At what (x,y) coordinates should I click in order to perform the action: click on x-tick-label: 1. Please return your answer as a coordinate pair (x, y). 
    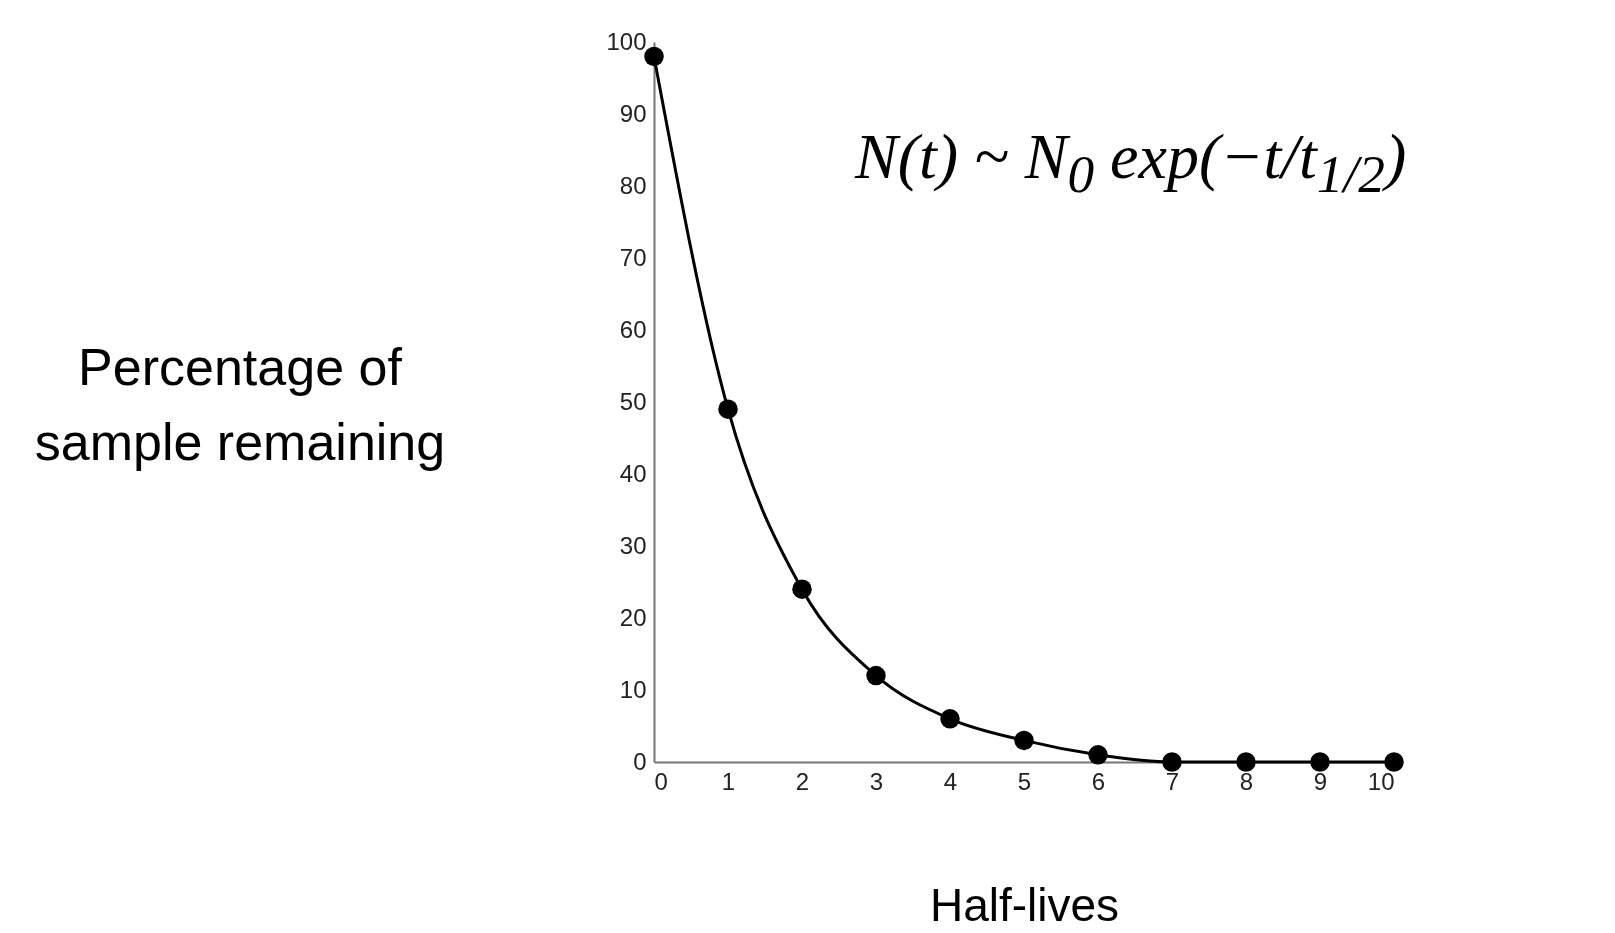
    Looking at the image, I should click on (728, 781).